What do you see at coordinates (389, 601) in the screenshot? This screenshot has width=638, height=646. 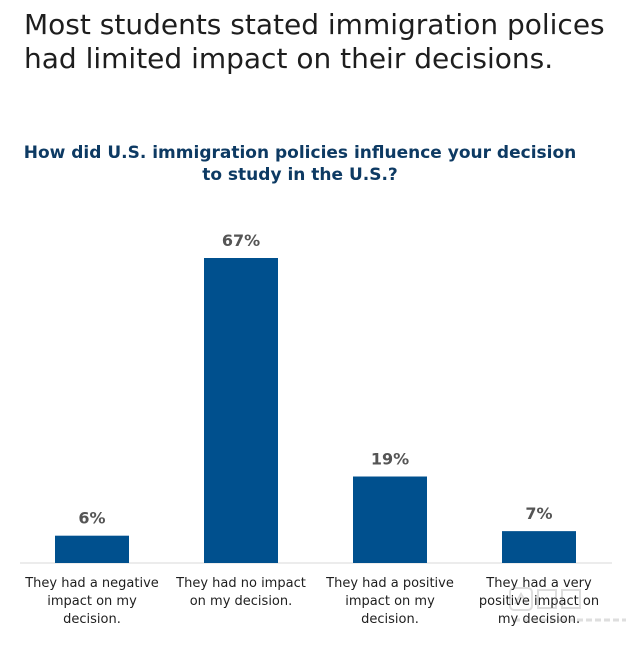 I see `category-label-3: They had a positive impact on my decision.` at bounding box center [389, 601].